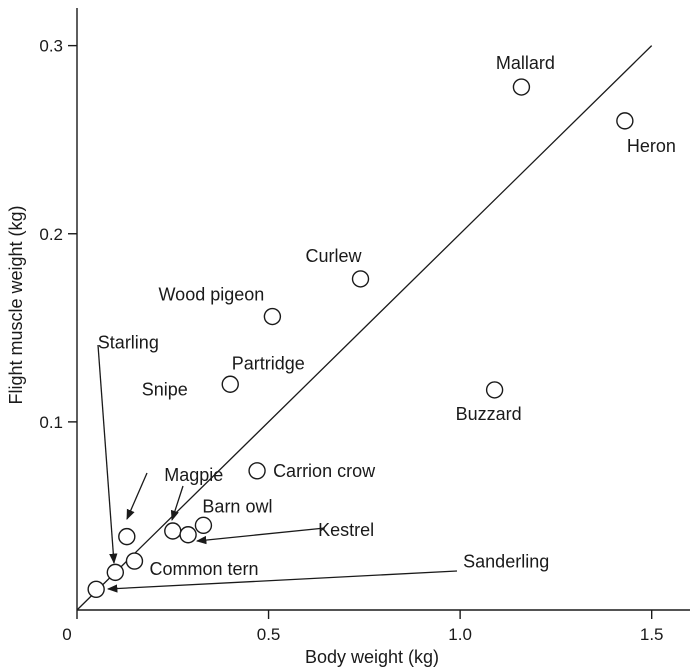 Image resolution: width=691 pixels, height=670 pixels. What do you see at coordinates (115, 572) in the screenshot?
I see `data-point-starling` at bounding box center [115, 572].